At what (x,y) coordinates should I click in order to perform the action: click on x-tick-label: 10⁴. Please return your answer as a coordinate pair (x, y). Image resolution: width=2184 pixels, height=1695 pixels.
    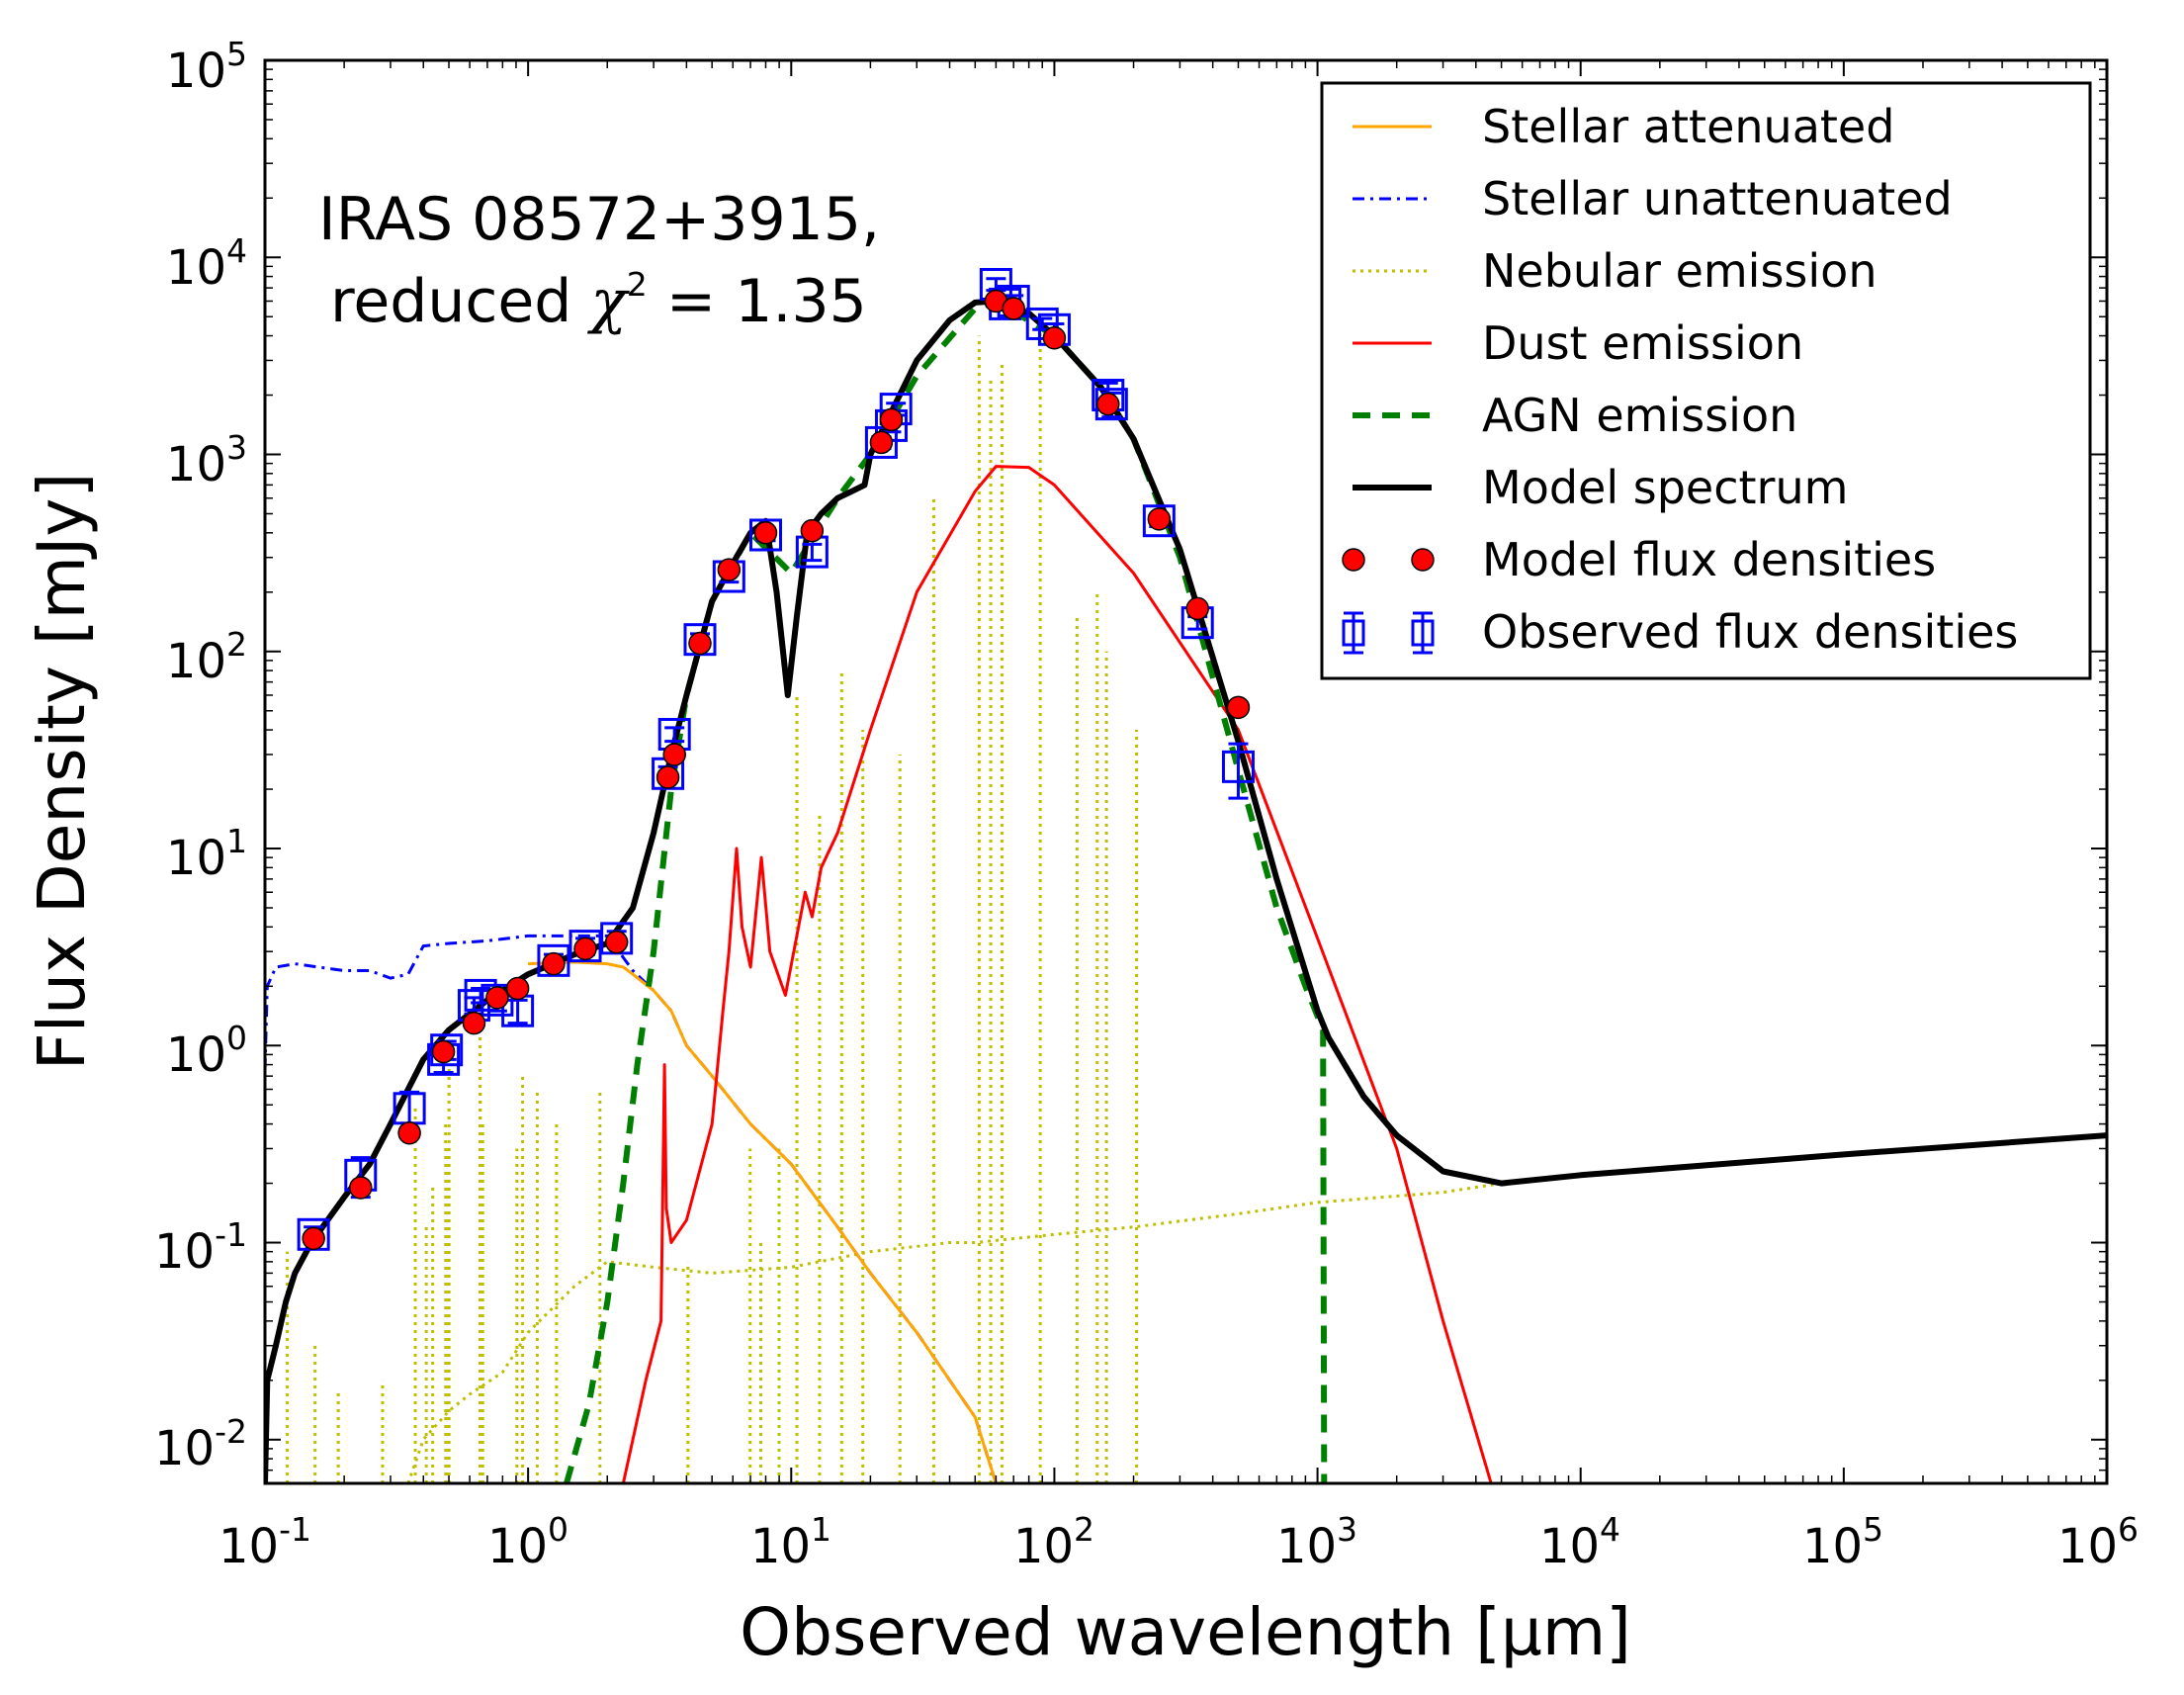
    Looking at the image, I should click on (1579, 1542).